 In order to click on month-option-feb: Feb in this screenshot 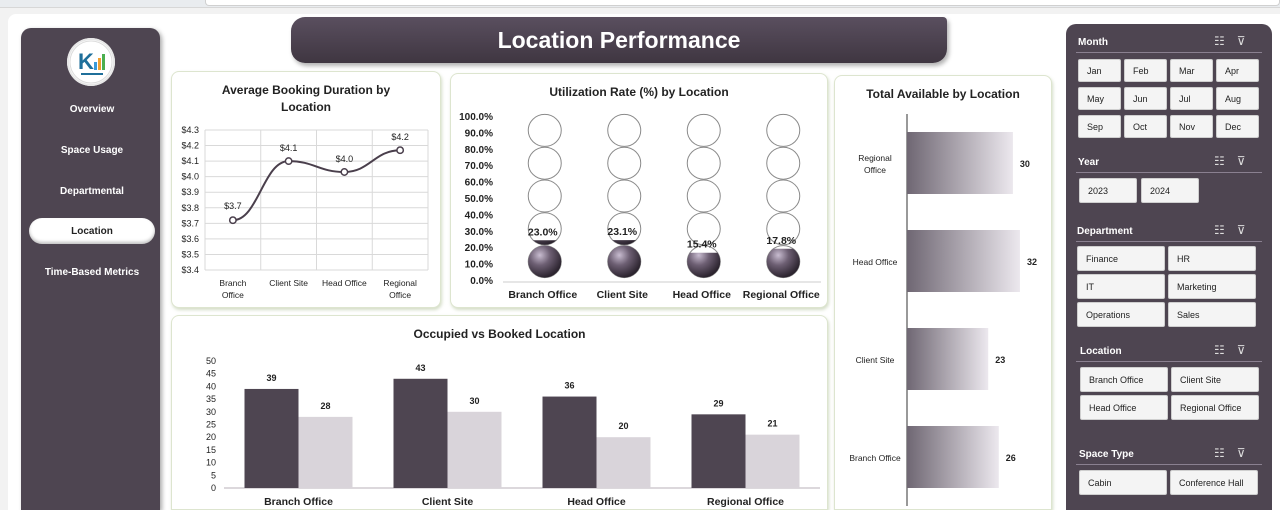, I will do `click(1145, 70)`.